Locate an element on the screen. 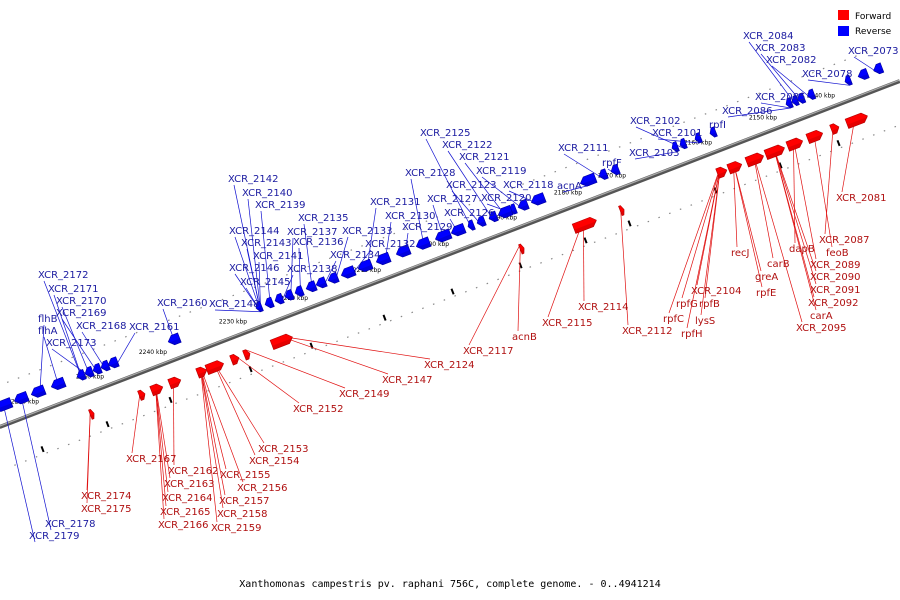 Image resolution: width=900 pixels, height=600 pixels. gene-label-xcr-2086: XCR_2086 is located at coordinates (747, 111).